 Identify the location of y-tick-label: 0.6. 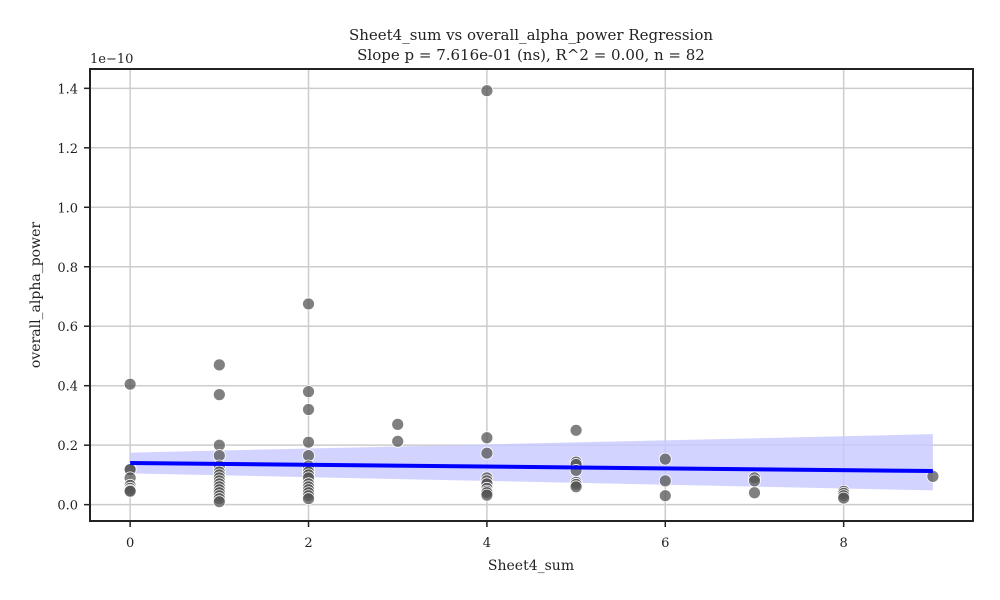
(67, 327).